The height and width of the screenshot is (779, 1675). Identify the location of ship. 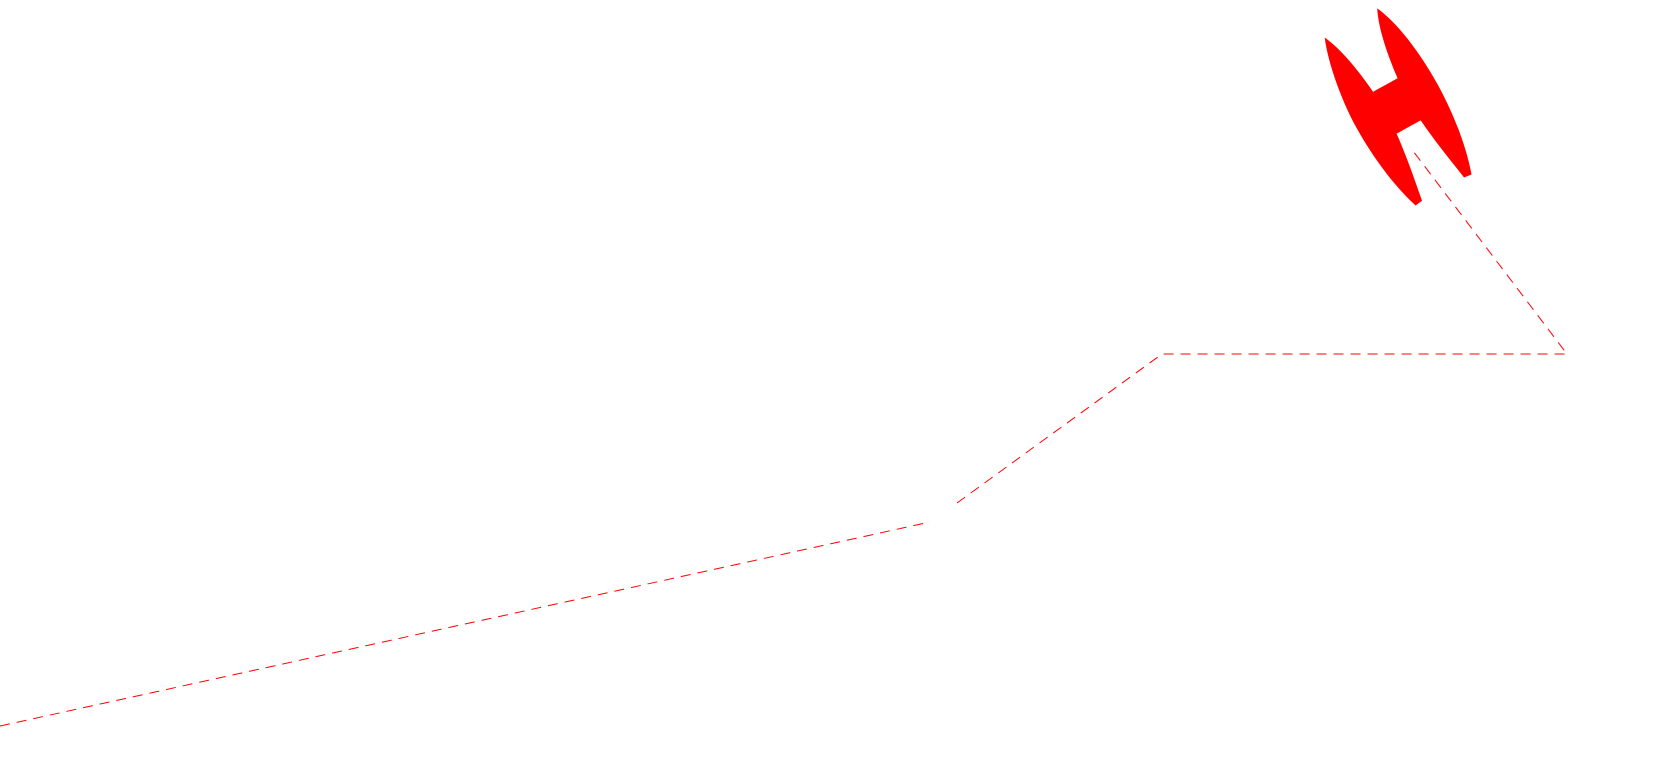
(1398, 107).